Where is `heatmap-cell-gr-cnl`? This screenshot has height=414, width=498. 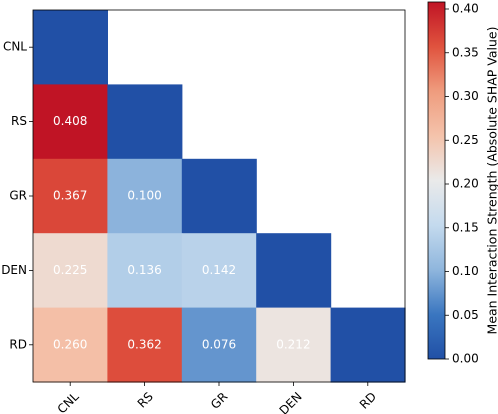
heatmap-cell-gr-cnl is located at coordinates (70, 196).